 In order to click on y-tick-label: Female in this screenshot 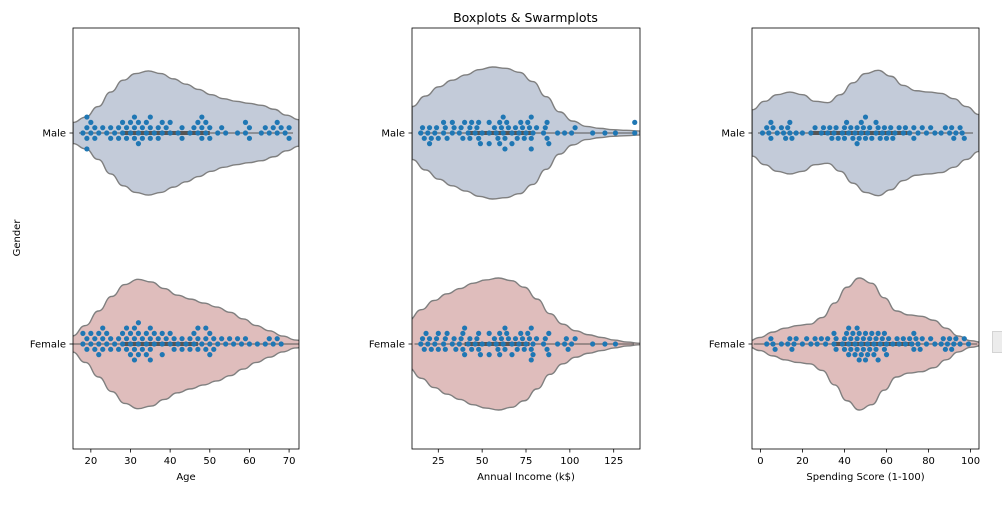, I will do `click(727, 345)`.